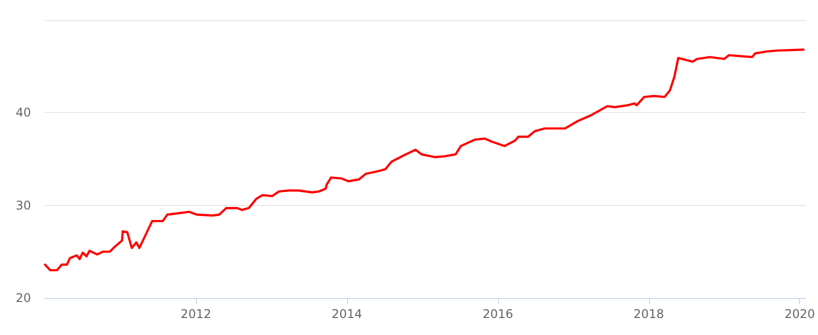  I want to click on y-tick-label: 30, so click(23, 205).